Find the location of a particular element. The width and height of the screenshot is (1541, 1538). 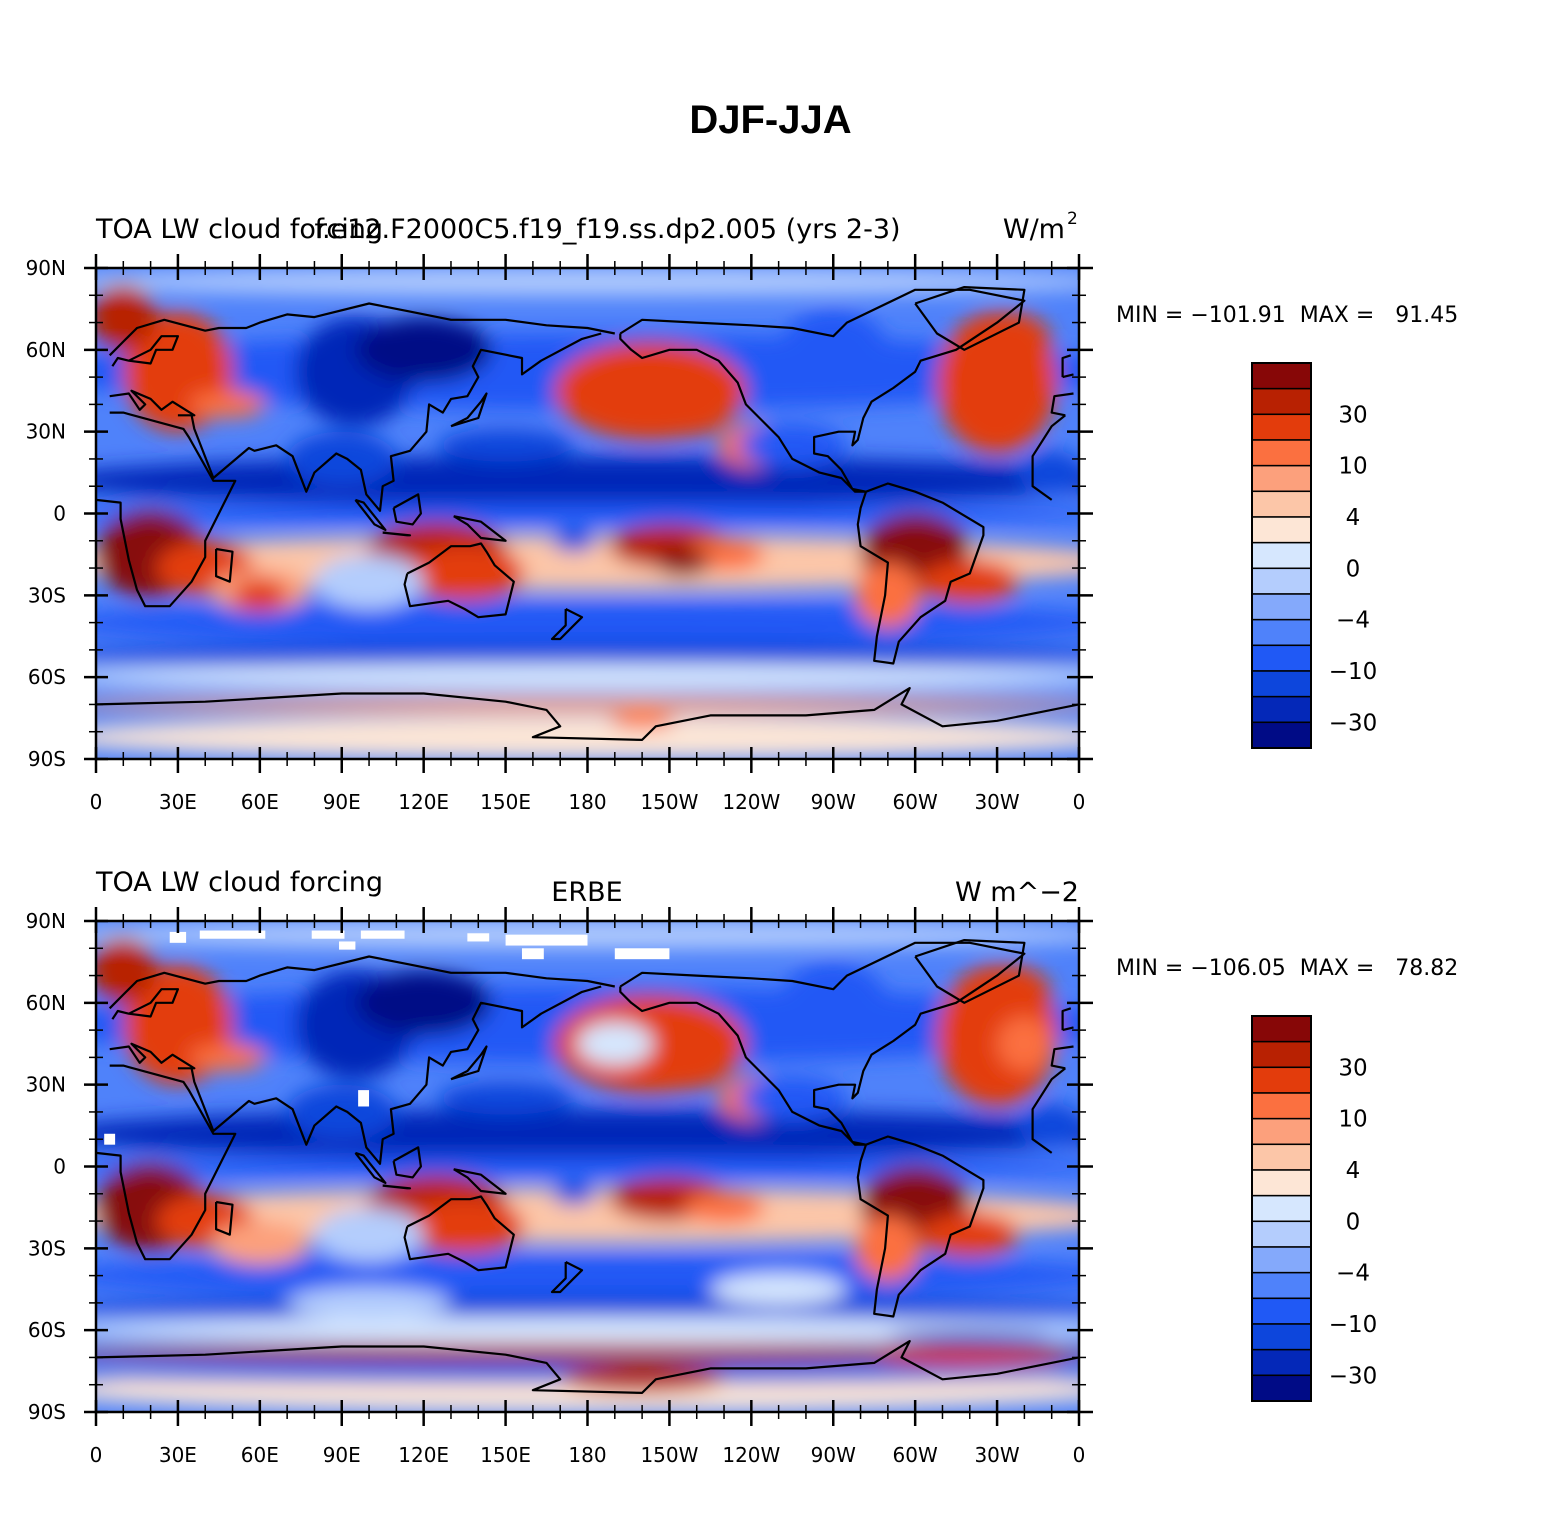

colorbar-label: −4 is located at coordinates (1353, 1274).